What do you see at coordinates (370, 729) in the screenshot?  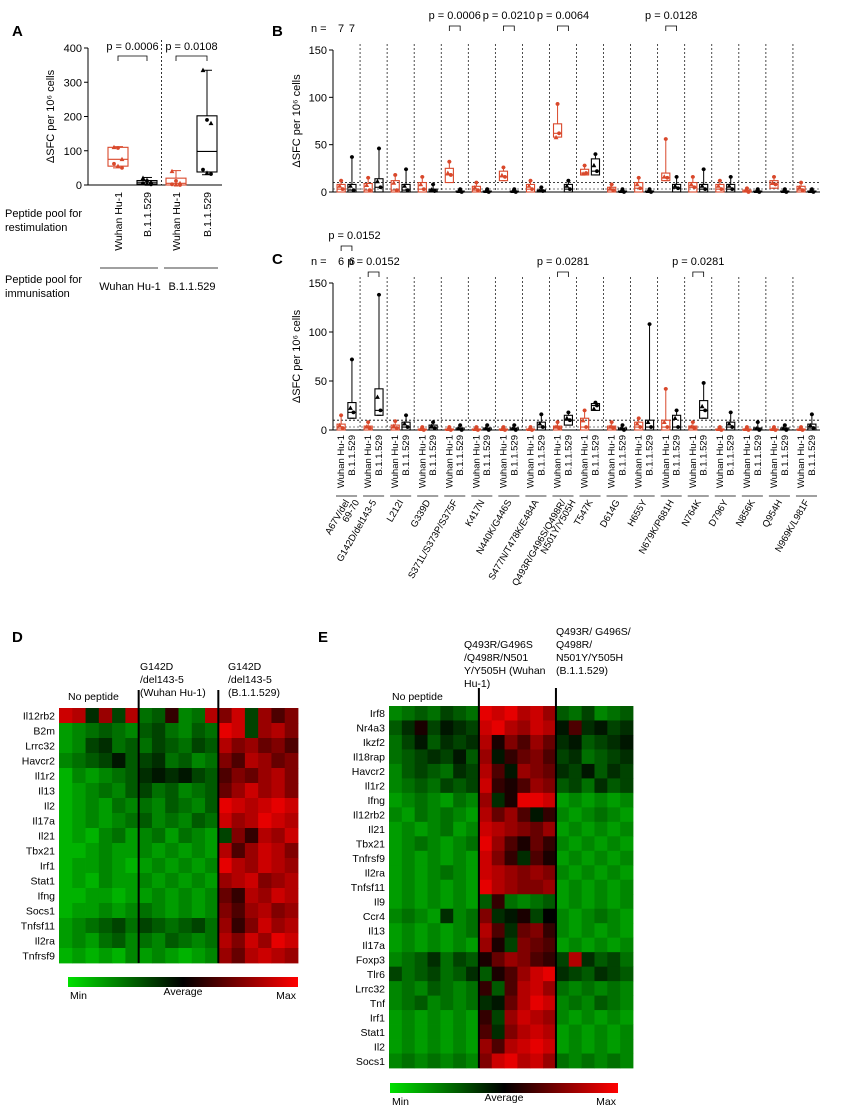 I see `e-row-label: Nr4a3` at bounding box center [370, 729].